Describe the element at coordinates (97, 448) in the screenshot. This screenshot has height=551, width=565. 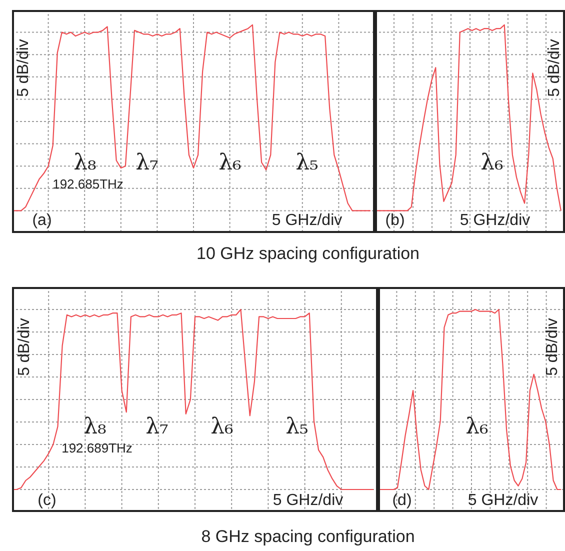
I see `annotation: 192.689THz` at that location.